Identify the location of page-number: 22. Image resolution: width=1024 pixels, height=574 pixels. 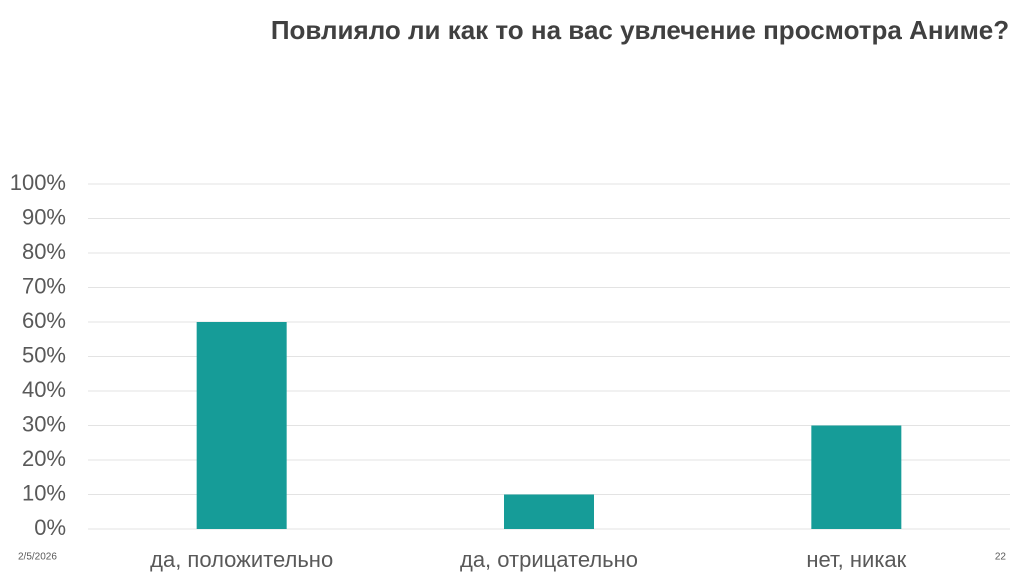
(1001, 557).